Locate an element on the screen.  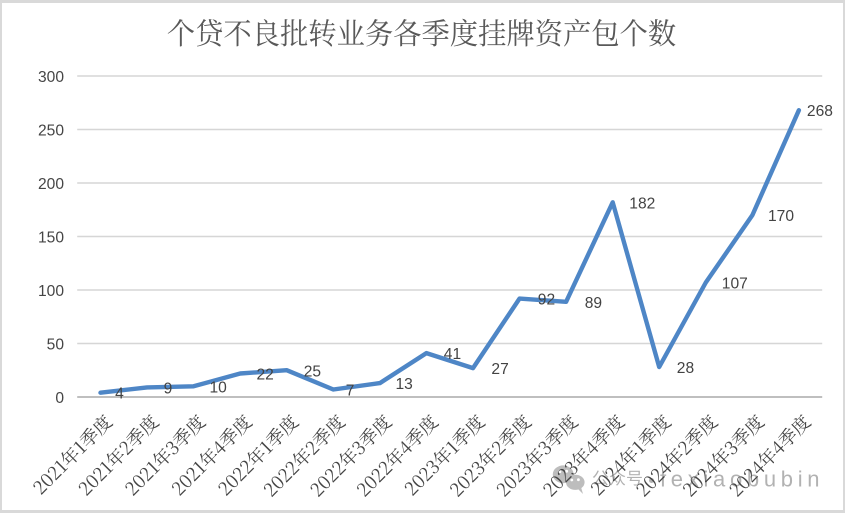
svg-text: 10 is located at coordinates (219, 387).